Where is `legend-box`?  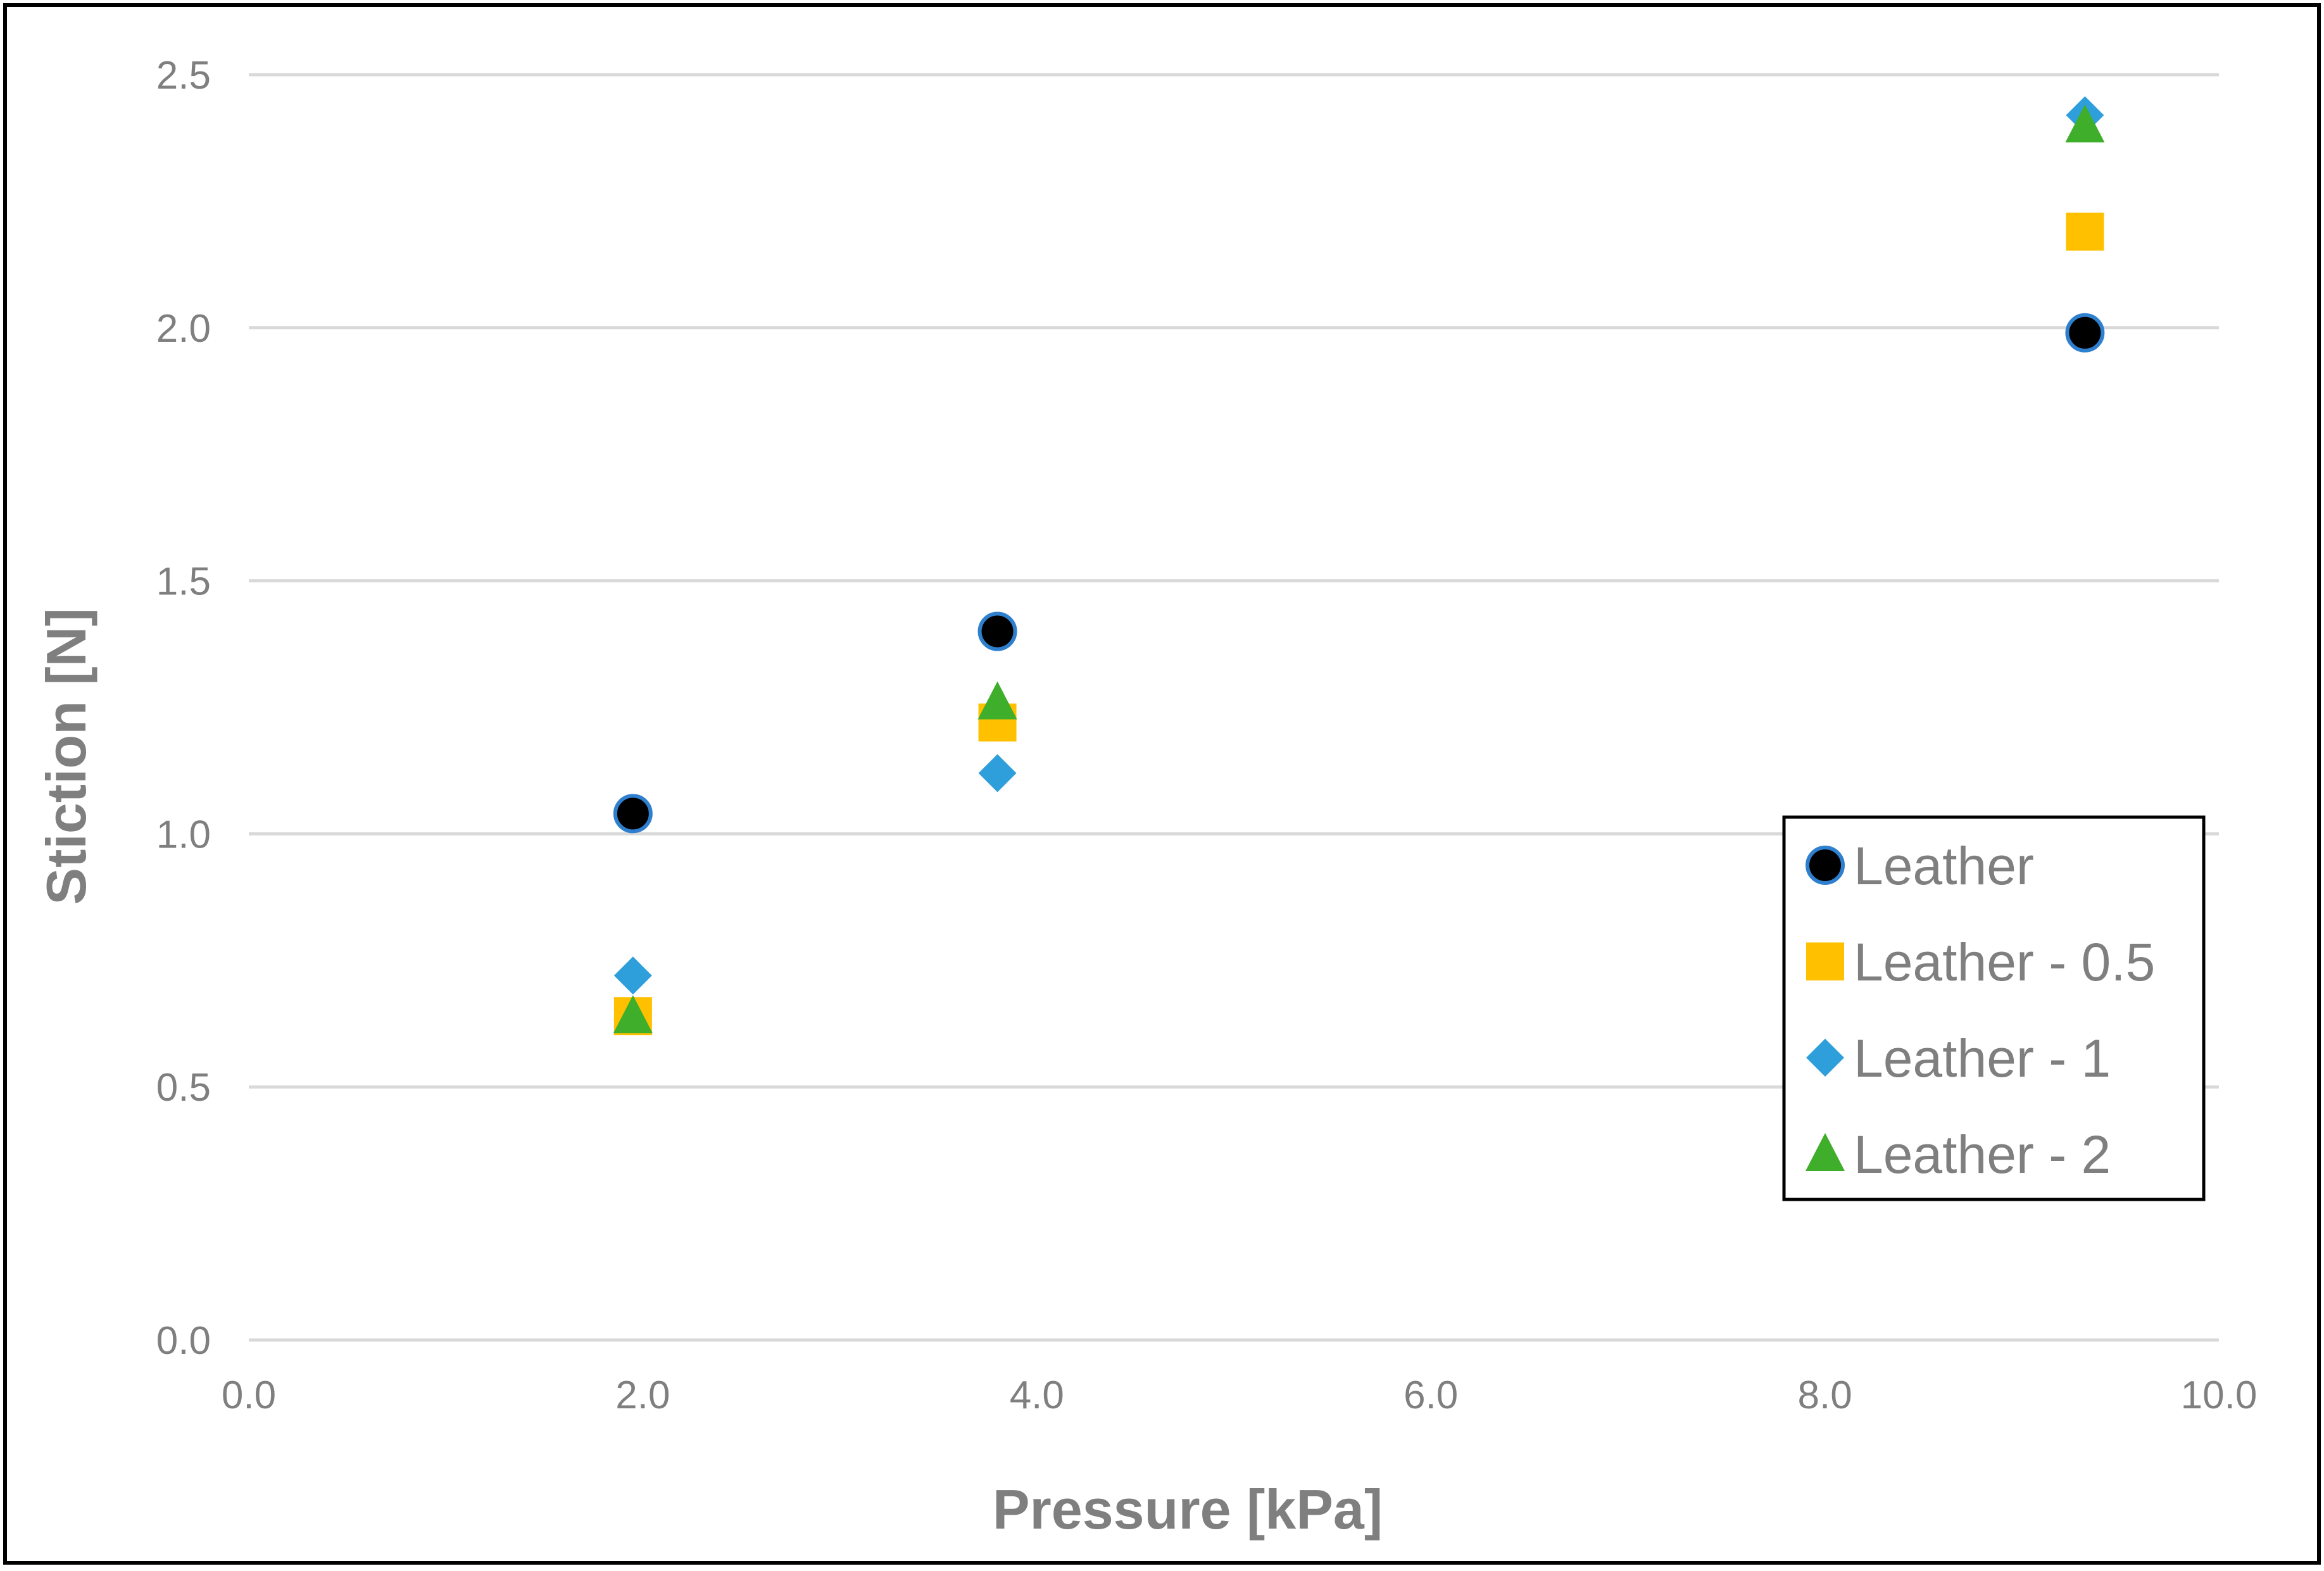
legend-box is located at coordinates (1994, 1008).